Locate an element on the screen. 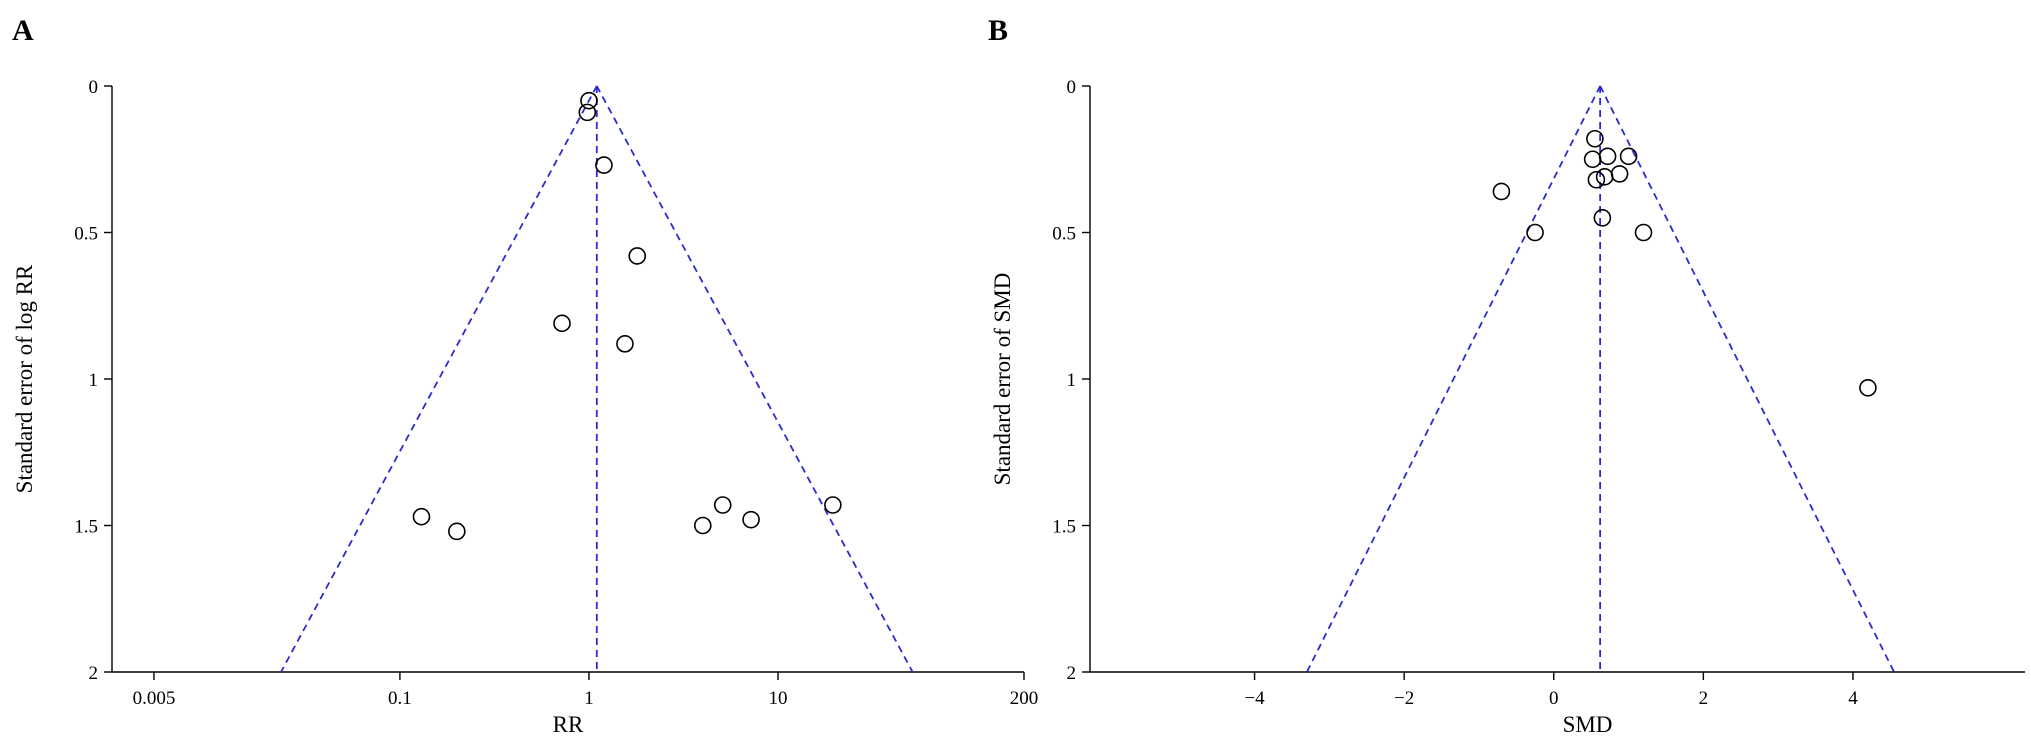 The height and width of the screenshot is (741, 2031). x-tick-label: 0.1 is located at coordinates (400, 698).